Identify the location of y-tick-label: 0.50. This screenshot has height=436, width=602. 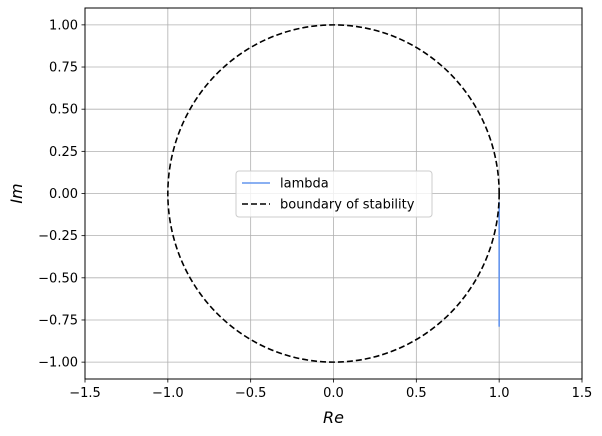
(63, 110).